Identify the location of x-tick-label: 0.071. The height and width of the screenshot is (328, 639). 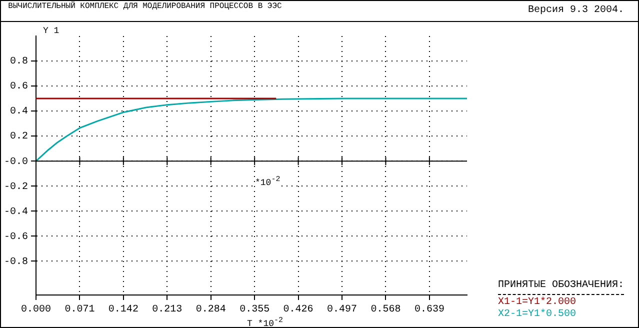
(79, 310).